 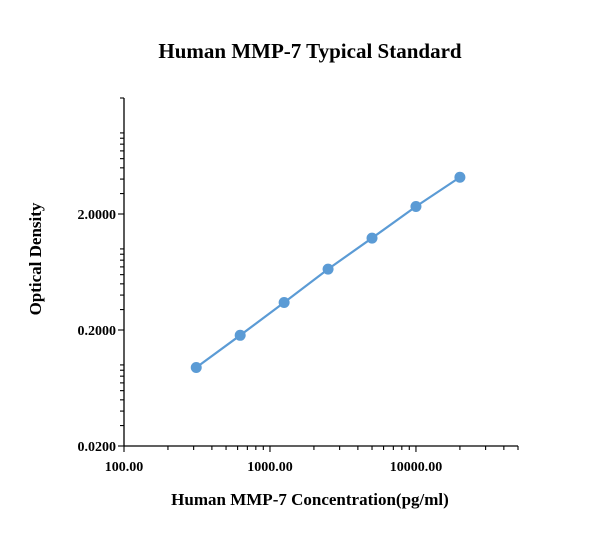 What do you see at coordinates (97, 331) in the screenshot?
I see `y-tick-label: 0.2000` at bounding box center [97, 331].